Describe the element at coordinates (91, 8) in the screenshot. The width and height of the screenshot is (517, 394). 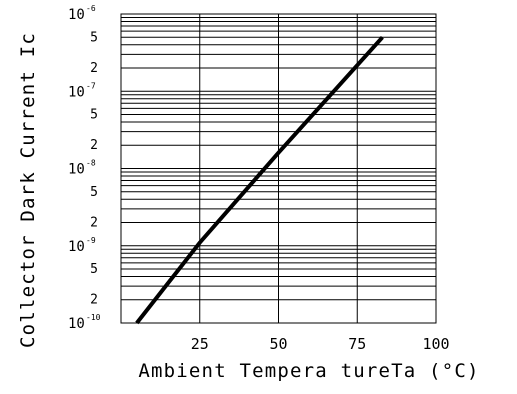
I see `y-tick-exponent: -6` at that location.